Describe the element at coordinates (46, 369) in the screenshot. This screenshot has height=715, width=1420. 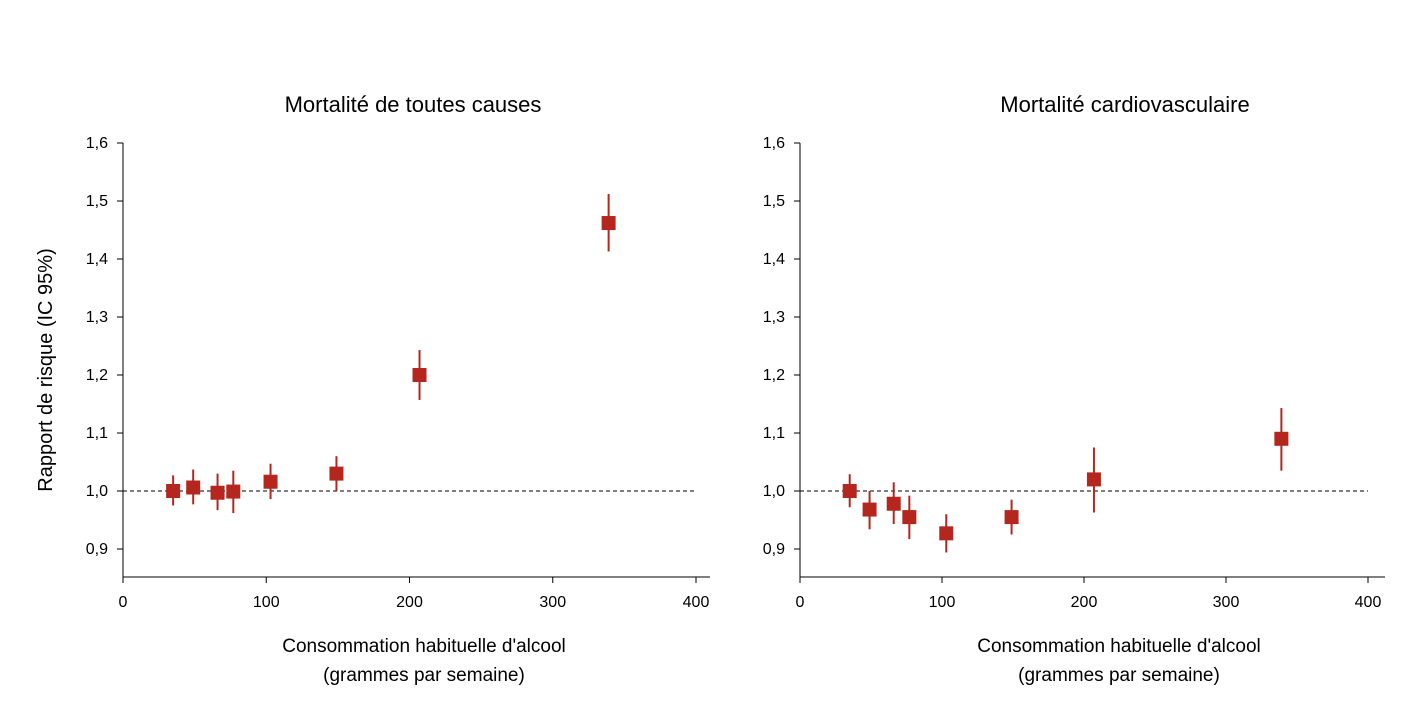
I see `y-axis-label: Rapport de risque (IC 95%)` at that location.